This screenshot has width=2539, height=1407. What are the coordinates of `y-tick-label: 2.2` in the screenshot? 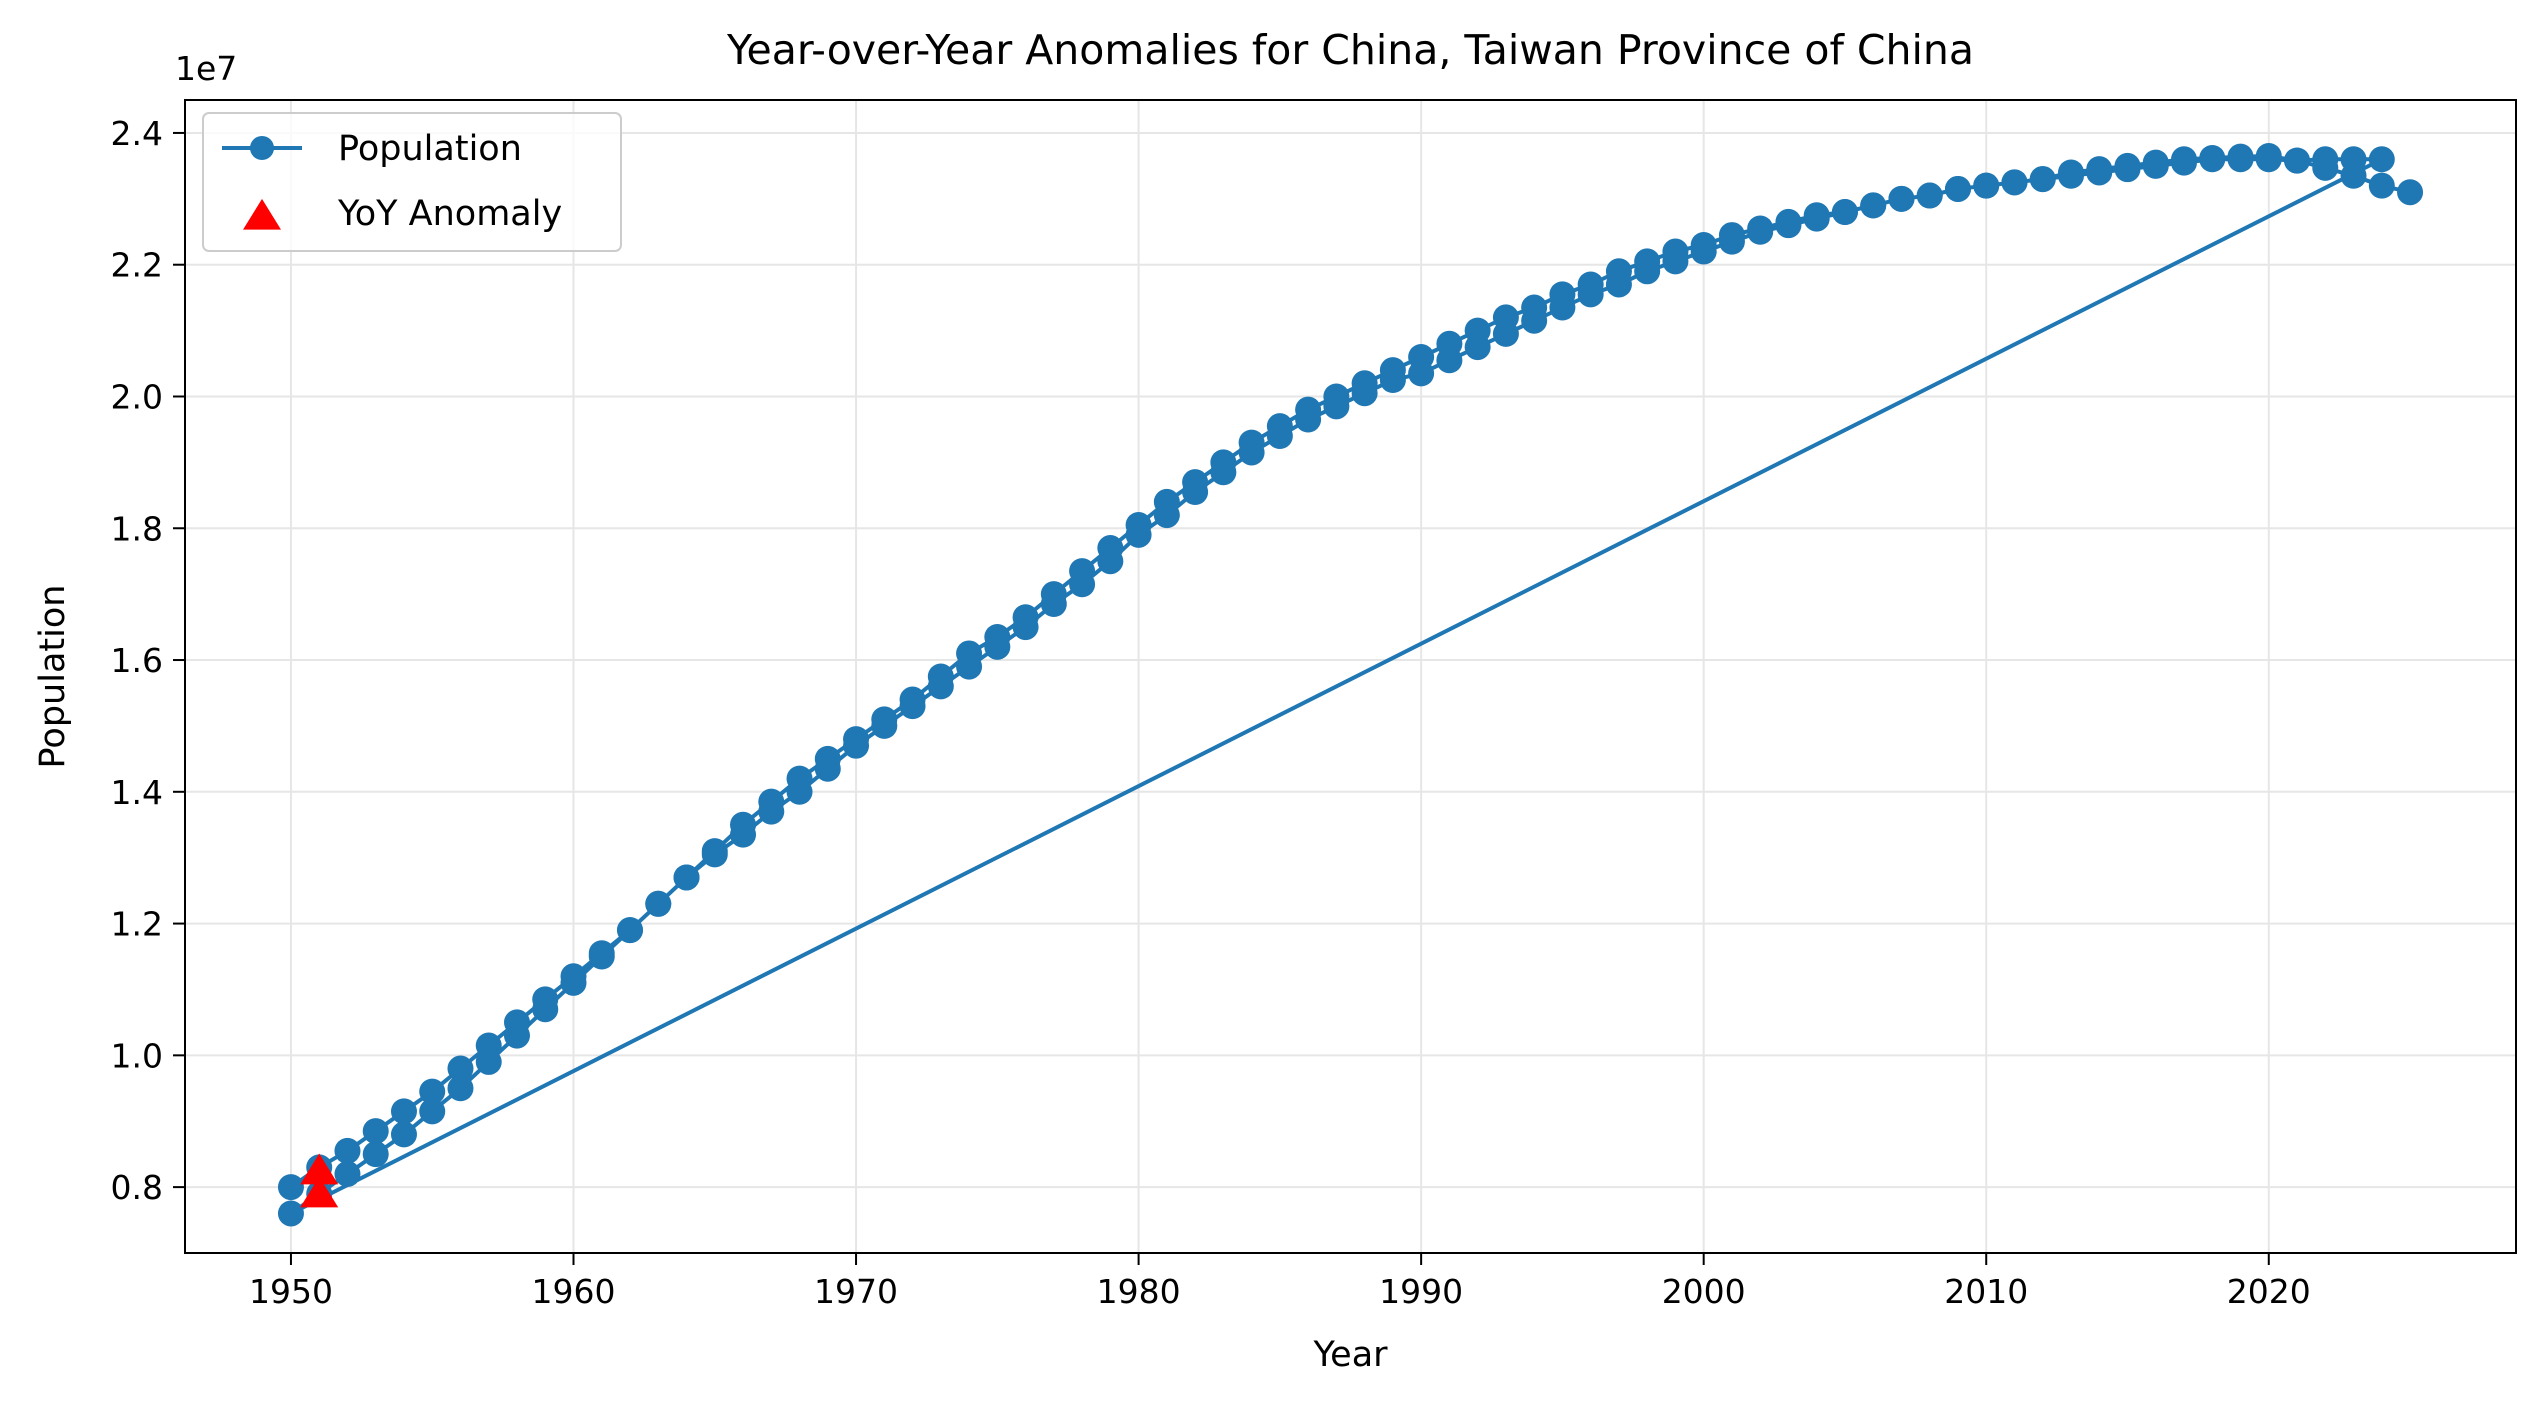 It's located at (137, 265).